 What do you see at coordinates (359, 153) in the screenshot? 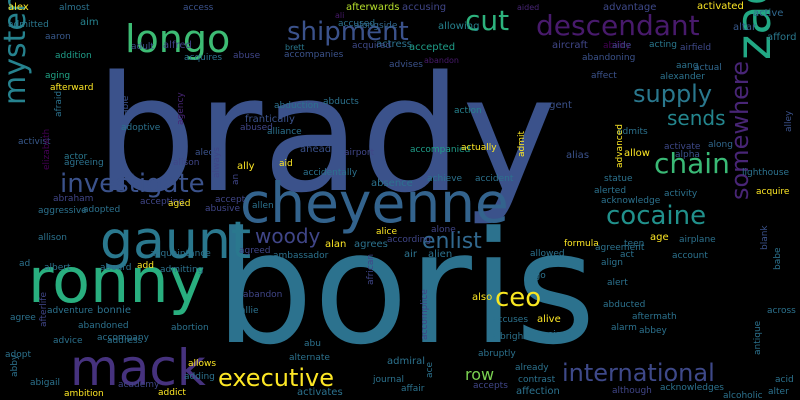
I see `cloud-word: airport` at bounding box center [359, 153].